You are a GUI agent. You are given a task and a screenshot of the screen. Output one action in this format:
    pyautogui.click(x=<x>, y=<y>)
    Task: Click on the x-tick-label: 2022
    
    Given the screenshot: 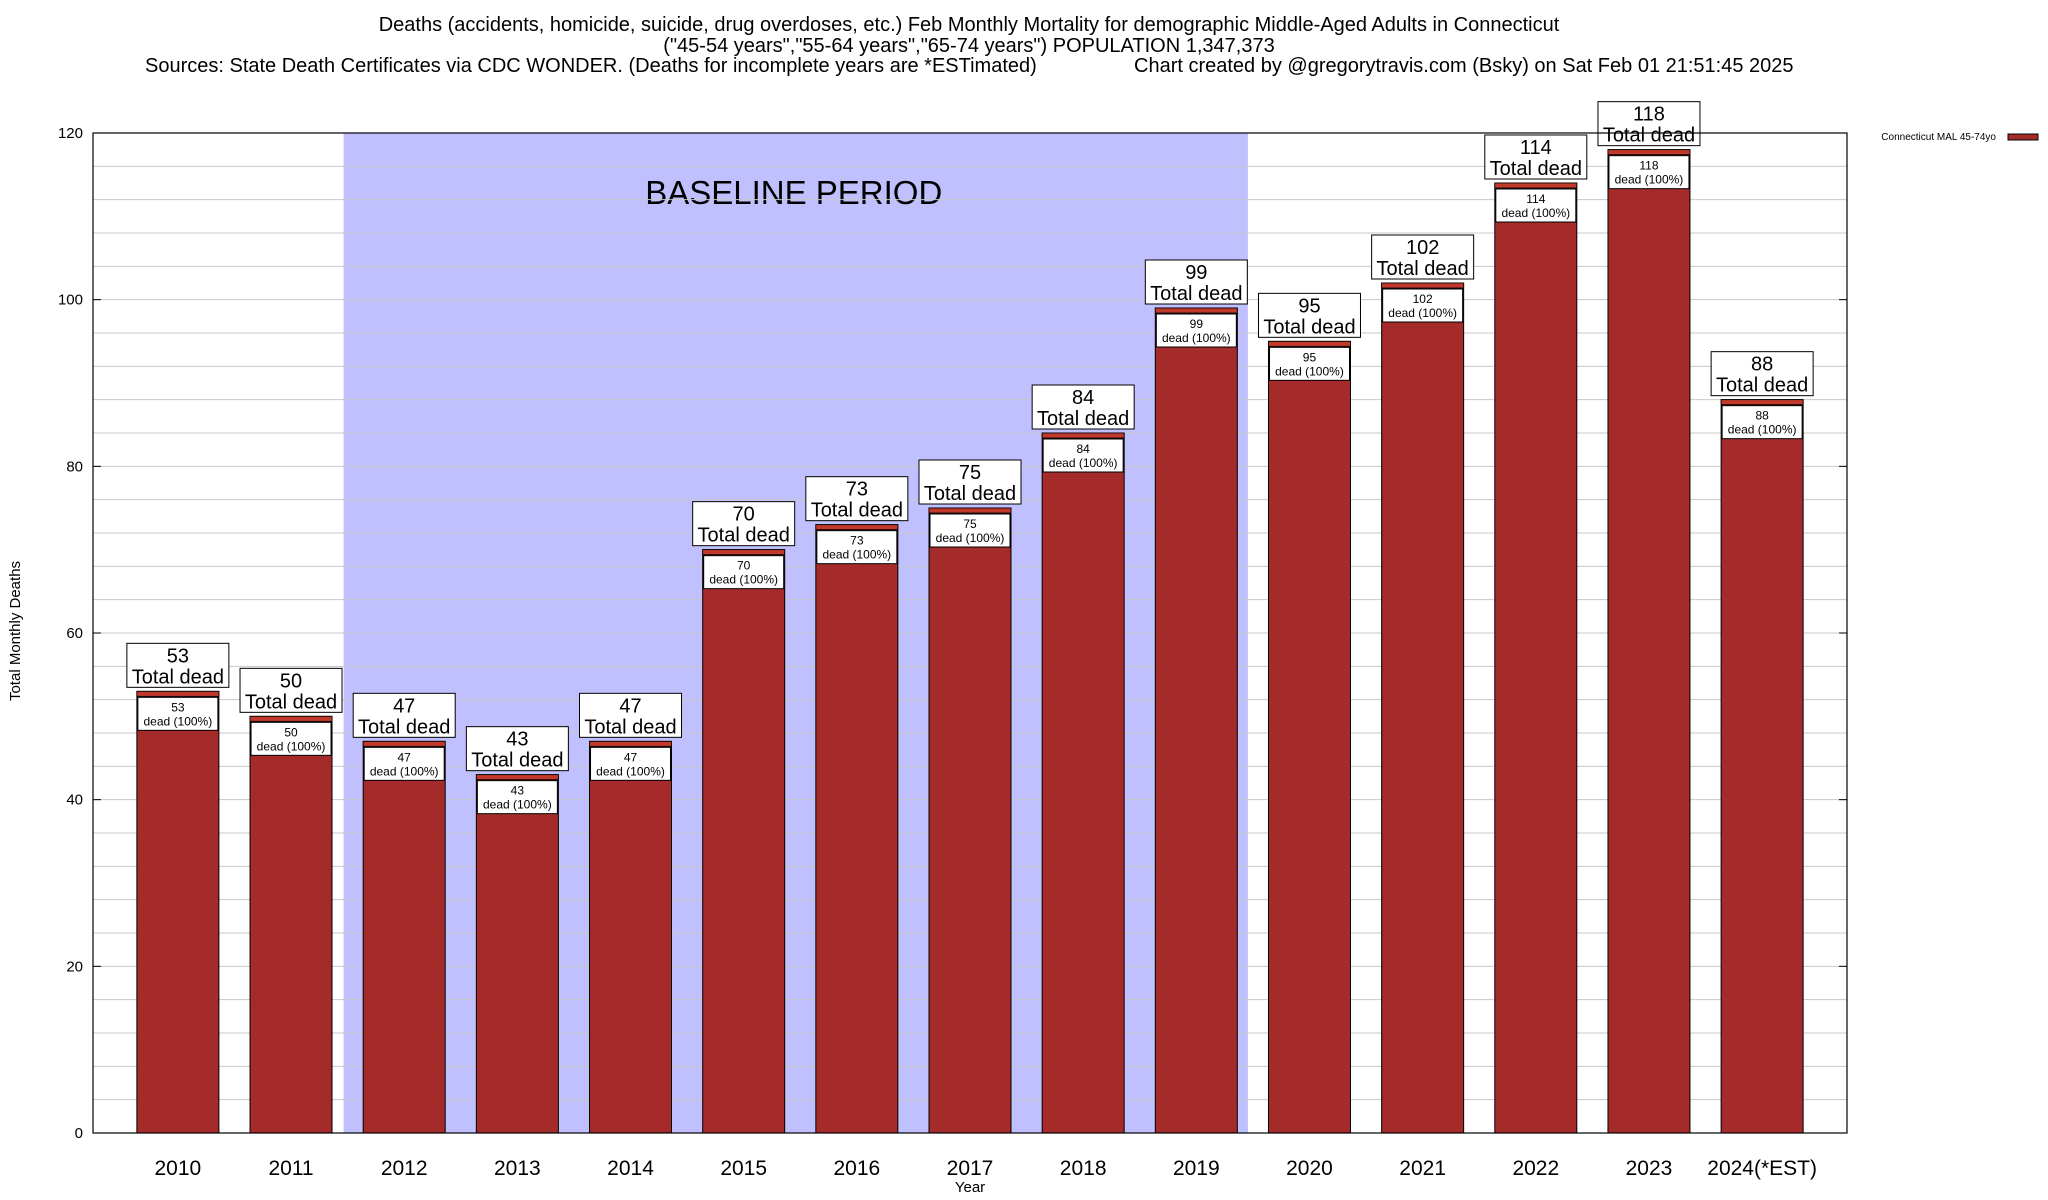 What is the action you would take?
    pyautogui.click(x=1535, y=1168)
    